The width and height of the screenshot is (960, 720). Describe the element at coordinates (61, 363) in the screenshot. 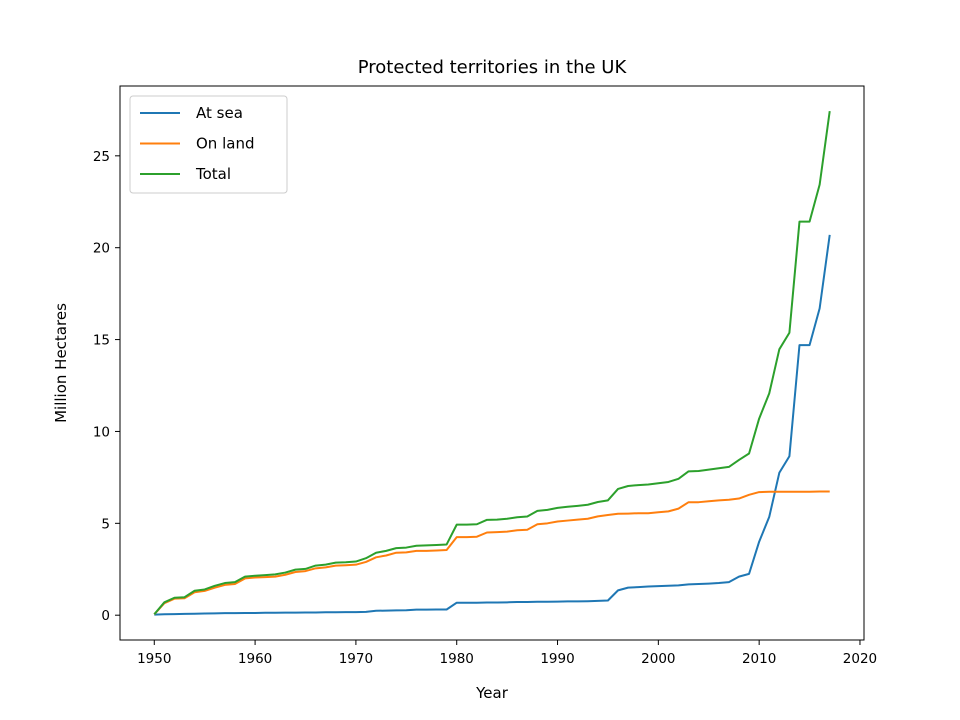

I see `y-axis-label: Million Hectares` at that location.